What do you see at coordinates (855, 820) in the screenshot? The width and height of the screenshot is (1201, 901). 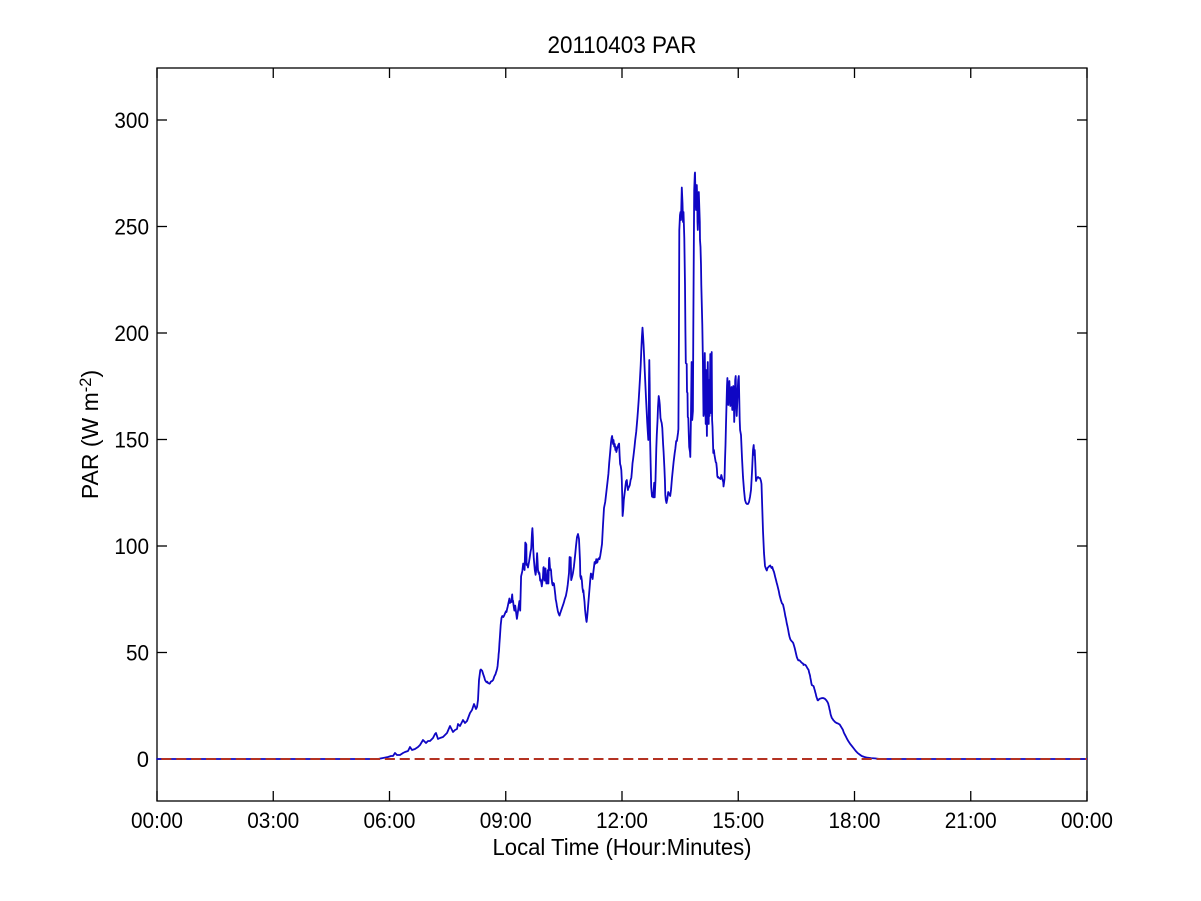 I see `svg-text: 18:00` at bounding box center [855, 820].